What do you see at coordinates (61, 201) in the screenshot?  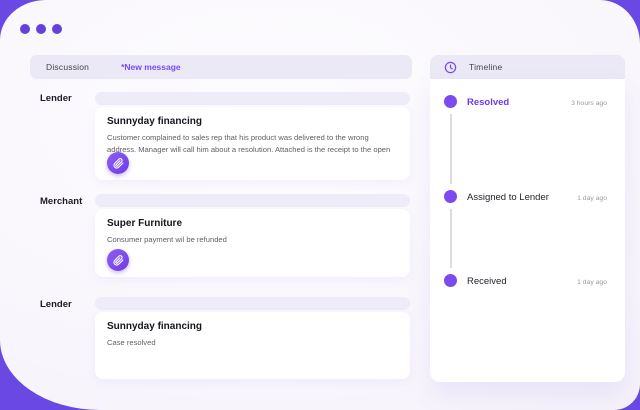 I see `message-author-role: Merchant` at bounding box center [61, 201].